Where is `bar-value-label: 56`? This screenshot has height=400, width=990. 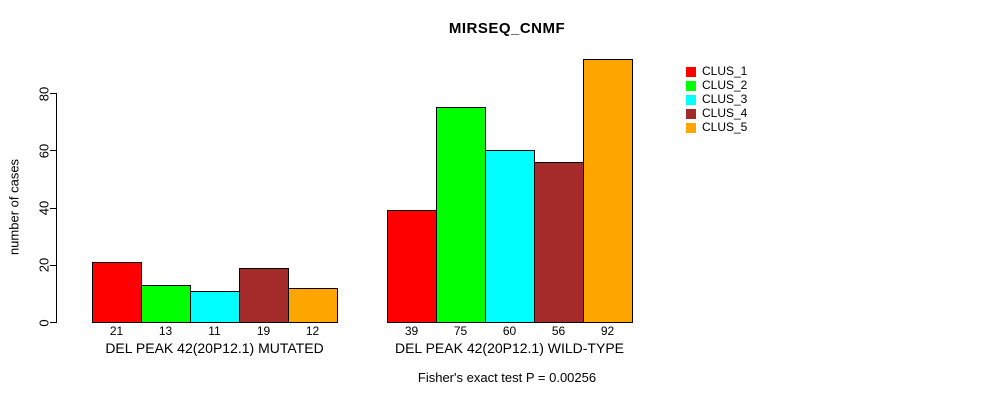 bar-value-label: 56 is located at coordinates (558, 331).